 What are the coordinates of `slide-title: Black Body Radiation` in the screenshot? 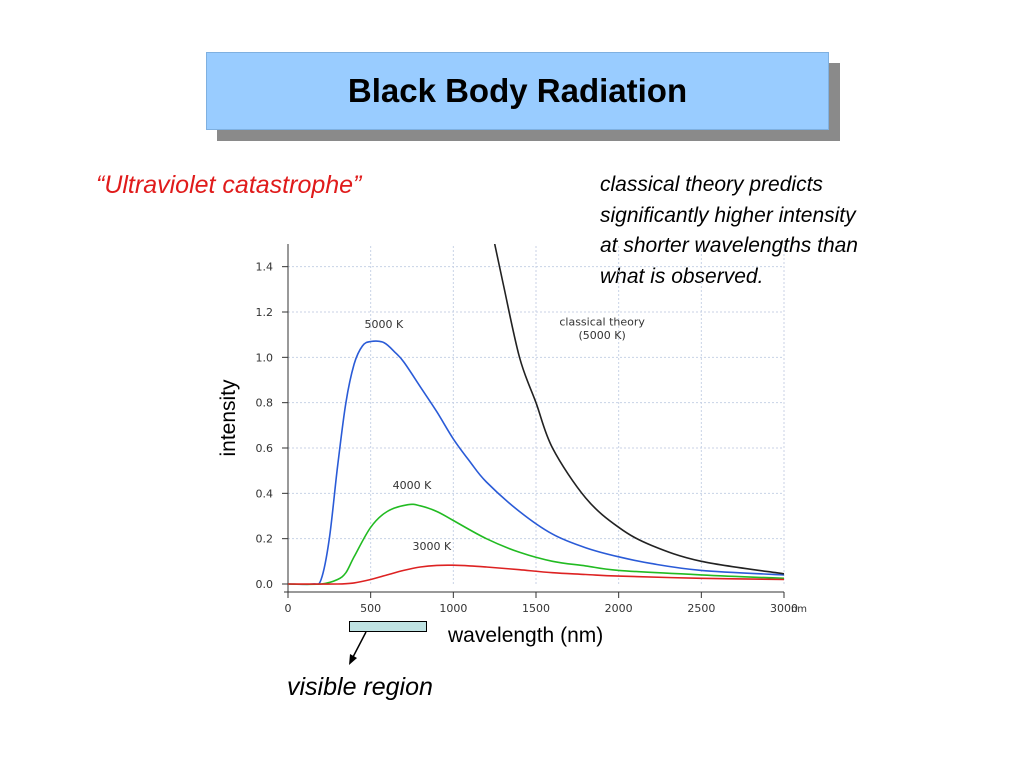 It's located at (517, 90).